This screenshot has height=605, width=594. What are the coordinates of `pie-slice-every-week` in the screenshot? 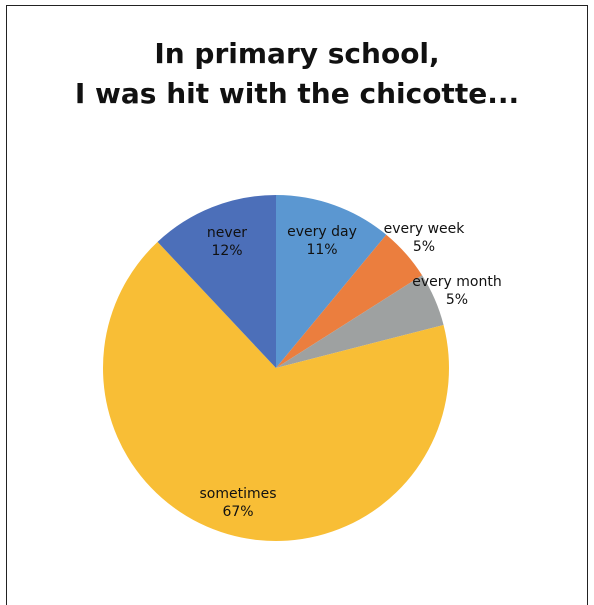 It's located at (349, 301).